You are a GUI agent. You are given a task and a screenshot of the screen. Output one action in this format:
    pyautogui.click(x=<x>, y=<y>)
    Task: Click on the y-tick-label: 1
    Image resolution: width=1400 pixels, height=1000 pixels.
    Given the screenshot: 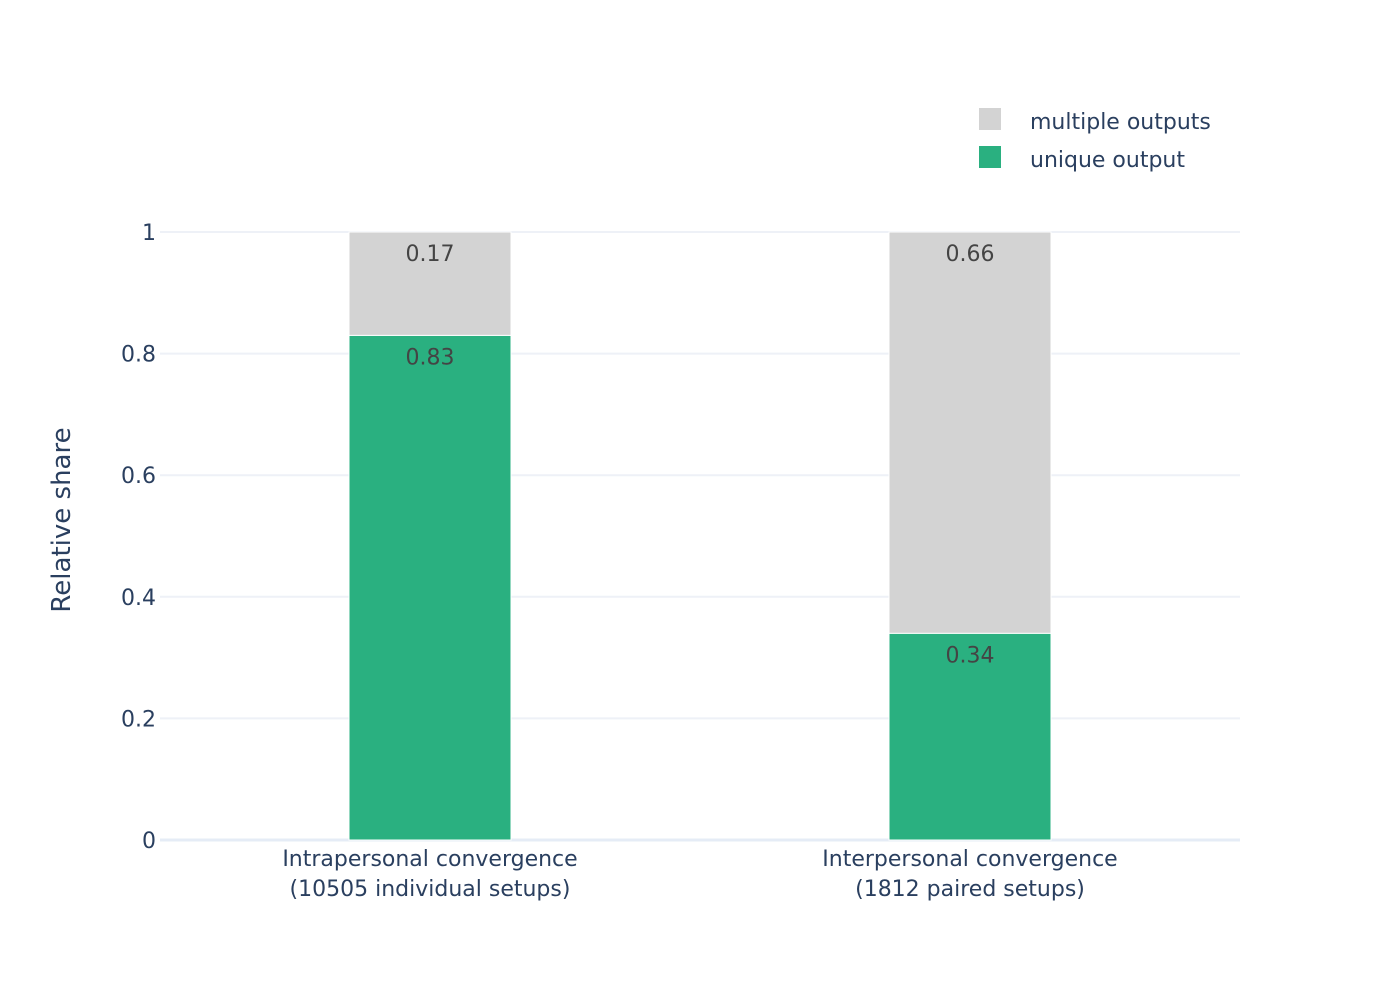 What is the action you would take?
    pyautogui.click(x=149, y=233)
    